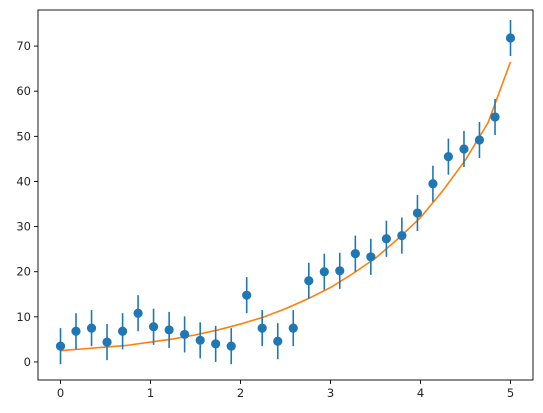  What do you see at coordinates (23, 91) in the screenshot?
I see `y-tick-label: 60` at bounding box center [23, 91].